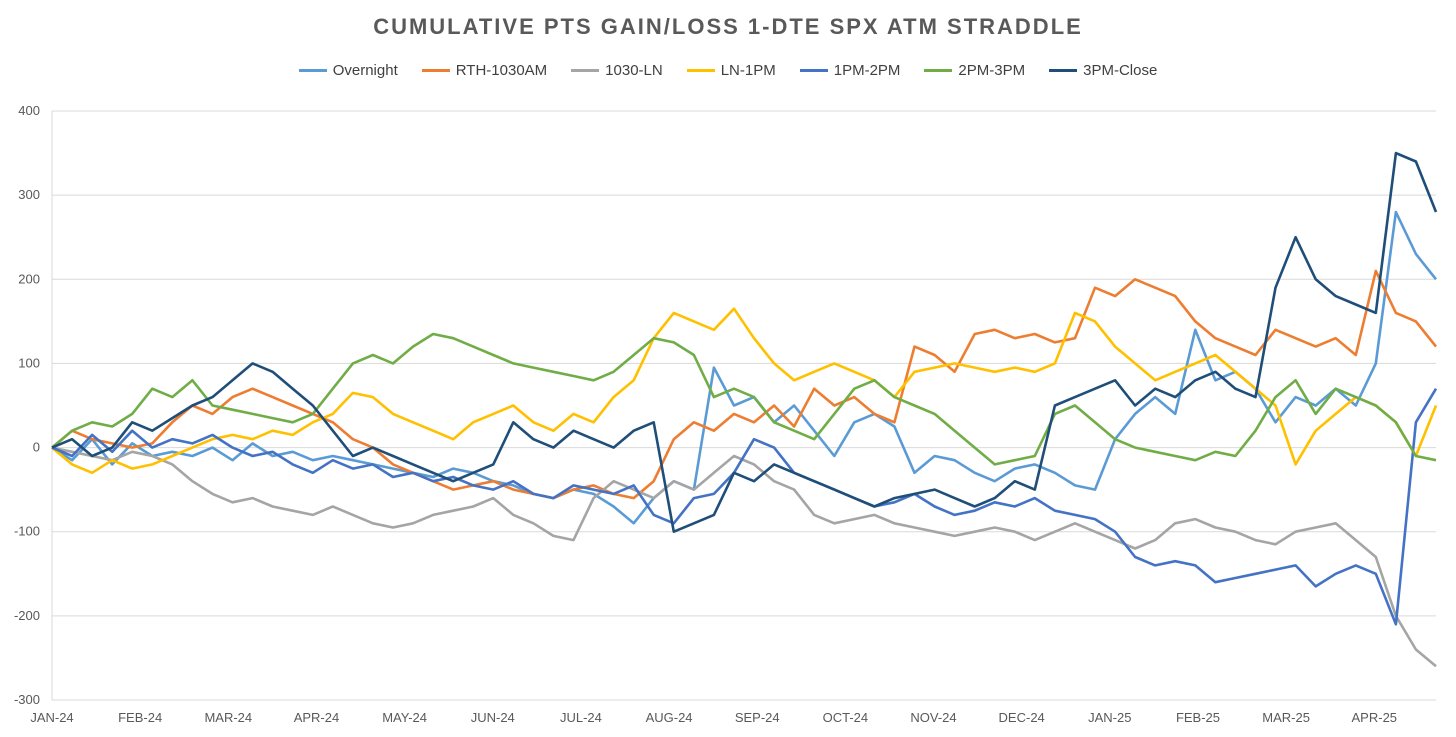 The image size is (1456, 737). What do you see at coordinates (846, 717) in the screenshot?
I see `x-tick-label: OCT-24` at bounding box center [846, 717].